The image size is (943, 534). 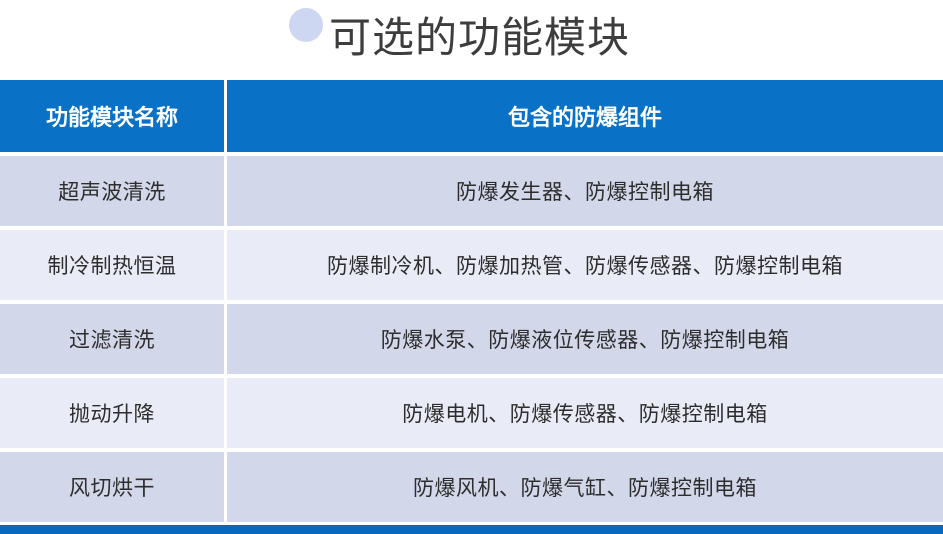 I want to click on page-title: 可选的功能模块, so click(x=480, y=37).